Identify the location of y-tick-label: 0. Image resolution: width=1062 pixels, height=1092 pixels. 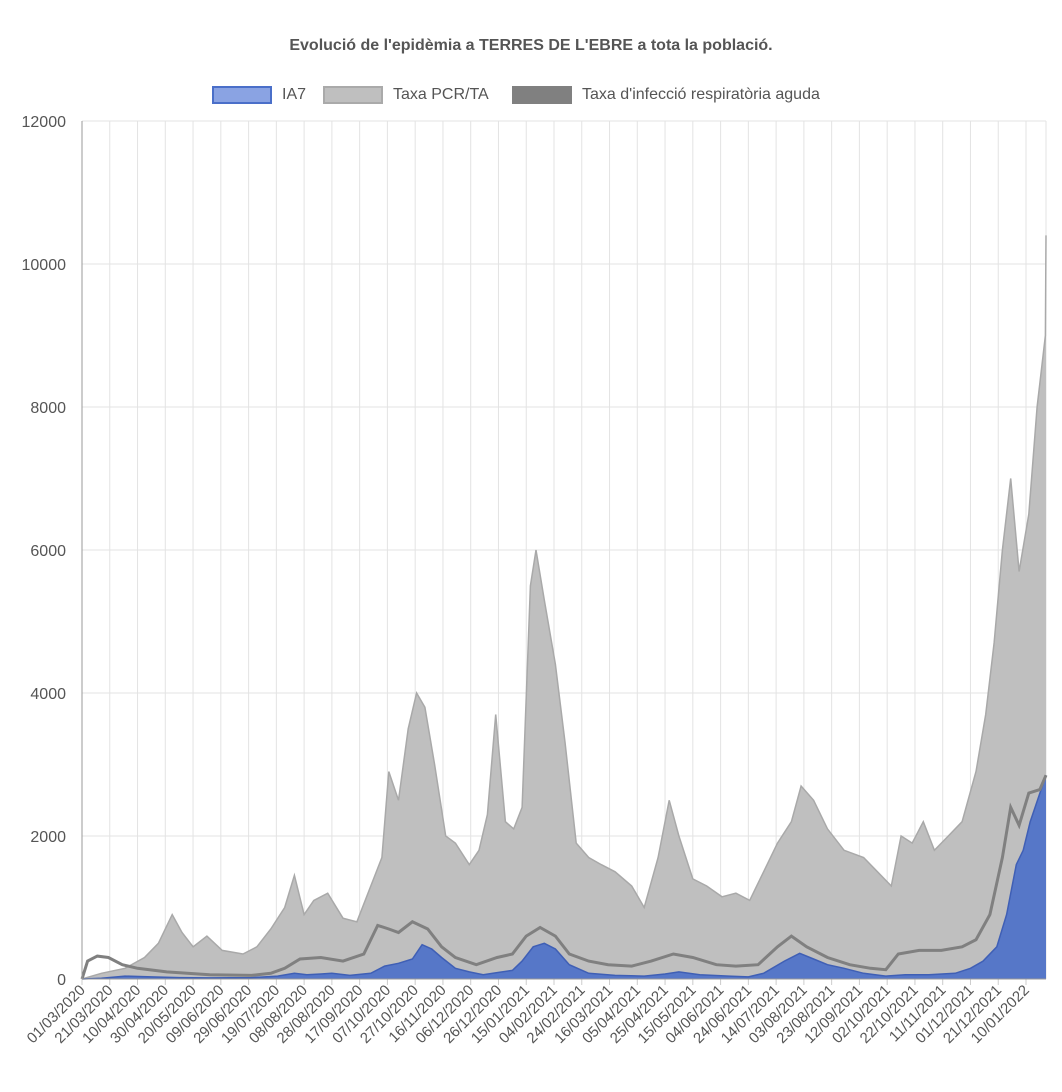
(61, 980).